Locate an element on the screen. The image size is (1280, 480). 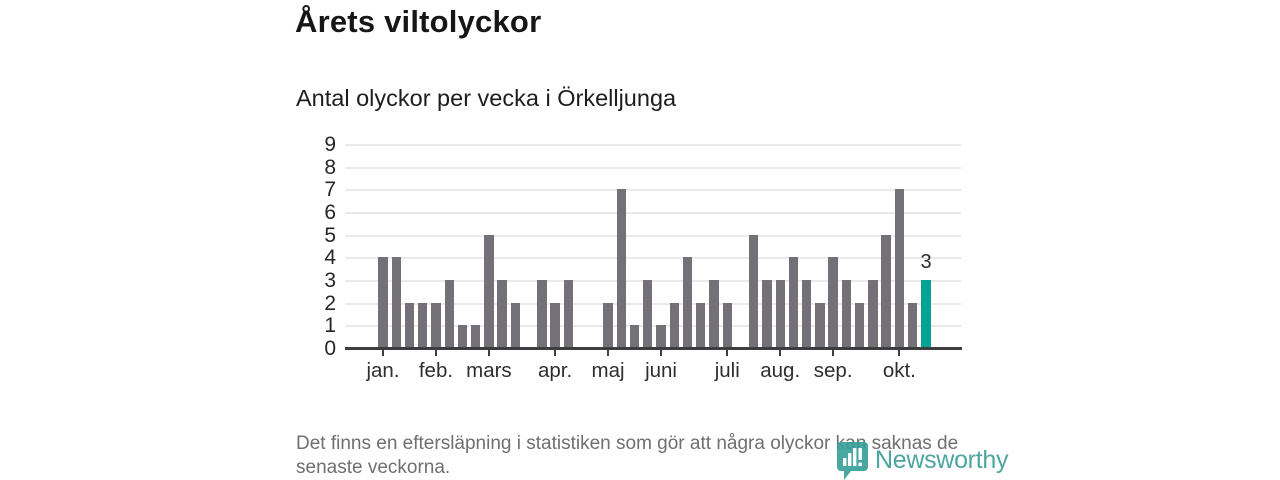
y-axis-tick-label: 4 is located at coordinates (330, 258).